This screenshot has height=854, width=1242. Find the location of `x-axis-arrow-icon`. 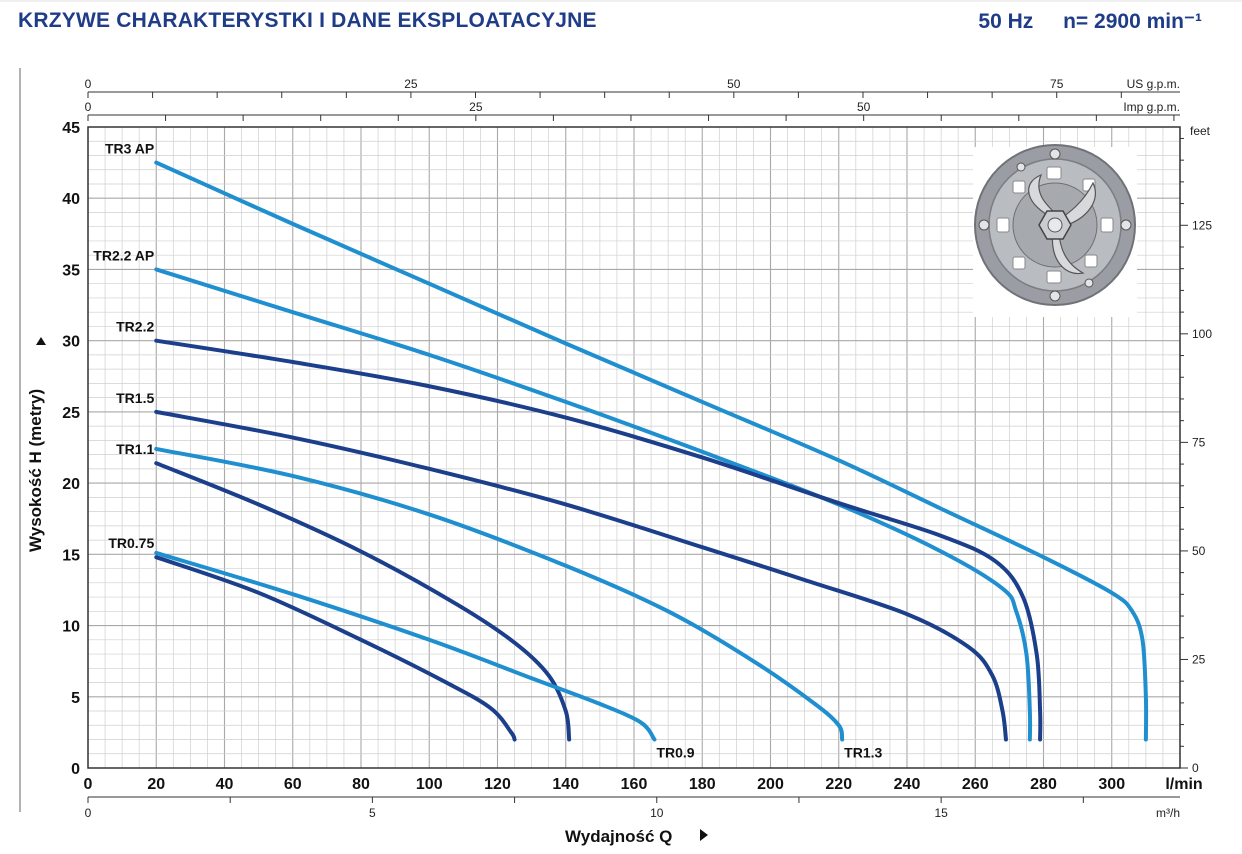

x-axis-arrow-icon is located at coordinates (704, 835).